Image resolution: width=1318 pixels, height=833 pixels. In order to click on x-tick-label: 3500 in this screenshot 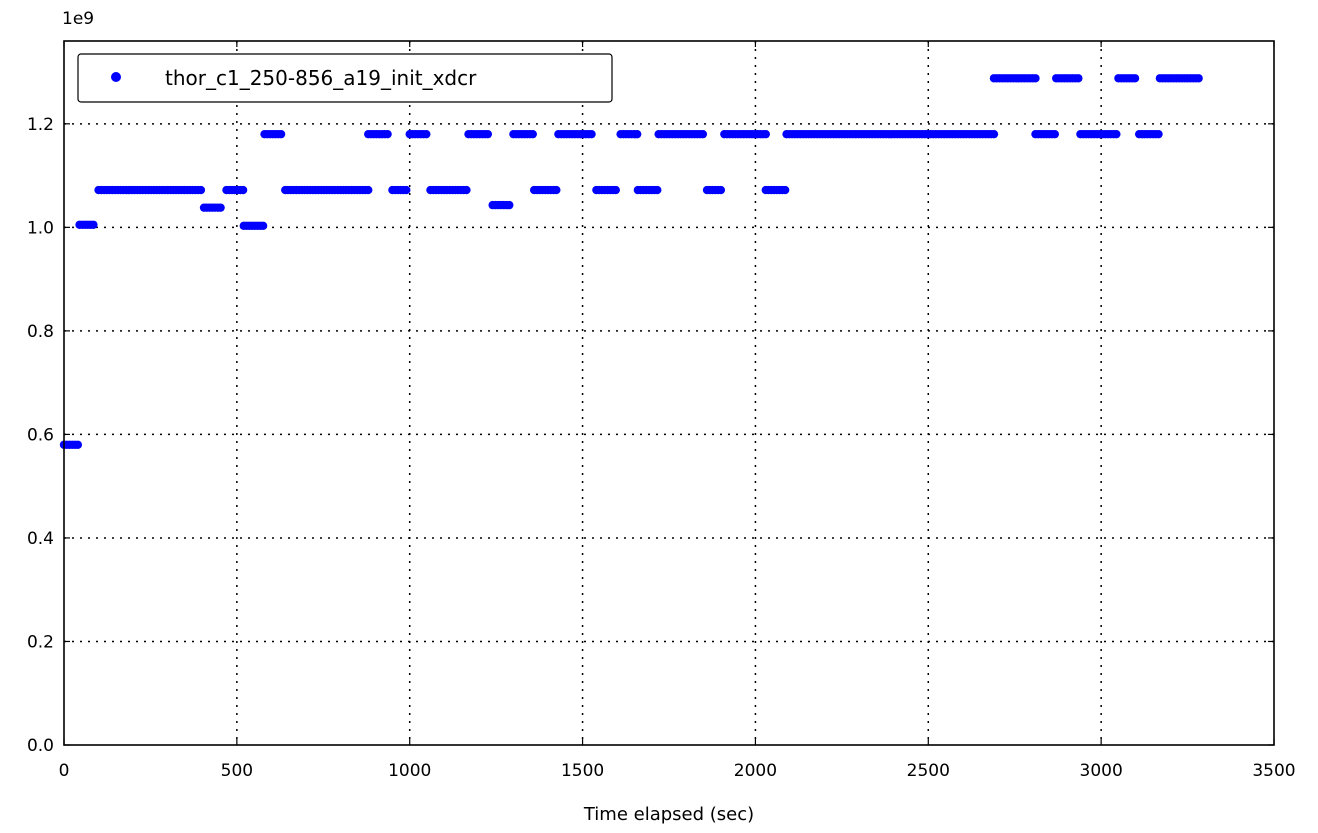, I will do `click(1273, 771)`.